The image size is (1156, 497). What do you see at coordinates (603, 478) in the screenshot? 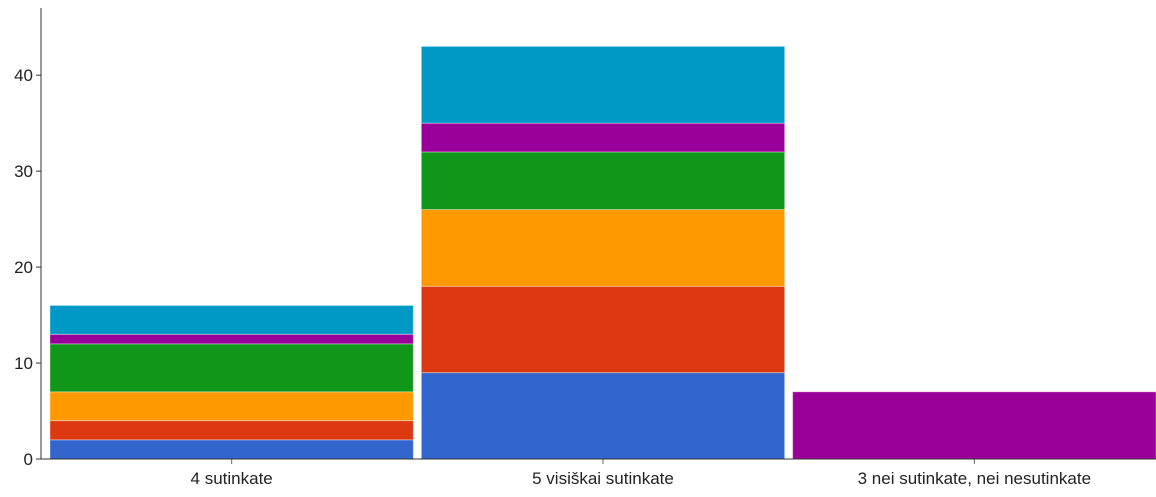
I see `x-tick-label: 5 visiškai sutinkate` at bounding box center [603, 478].